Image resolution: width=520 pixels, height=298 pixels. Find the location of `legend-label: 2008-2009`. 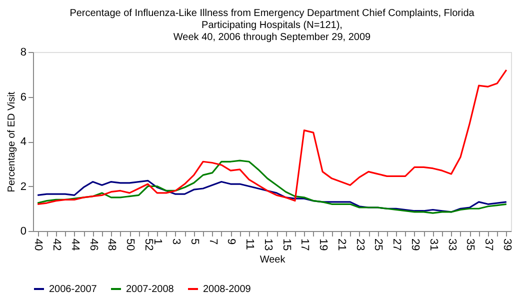

legend-label: 2008-2009 is located at coordinates (227, 289).